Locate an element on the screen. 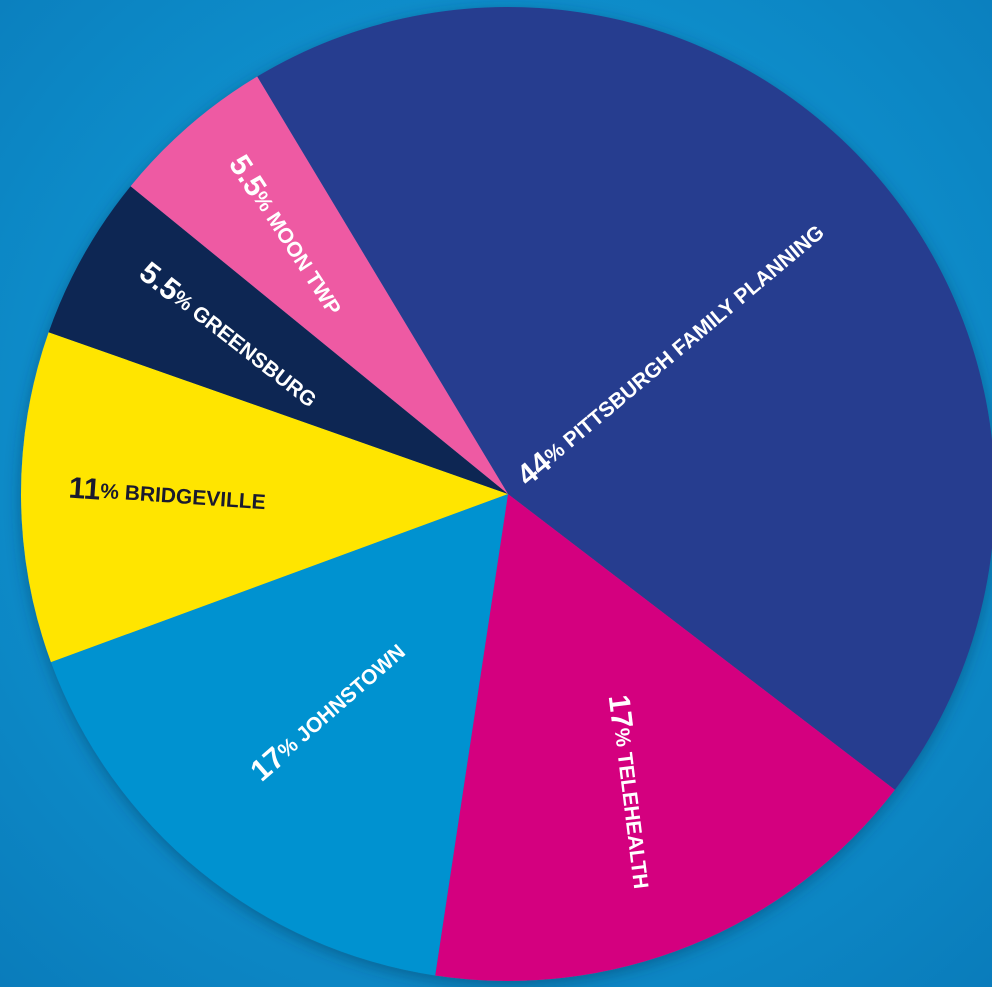 The image size is (992, 987). pie-slice-greensburg is located at coordinates (278, 340).